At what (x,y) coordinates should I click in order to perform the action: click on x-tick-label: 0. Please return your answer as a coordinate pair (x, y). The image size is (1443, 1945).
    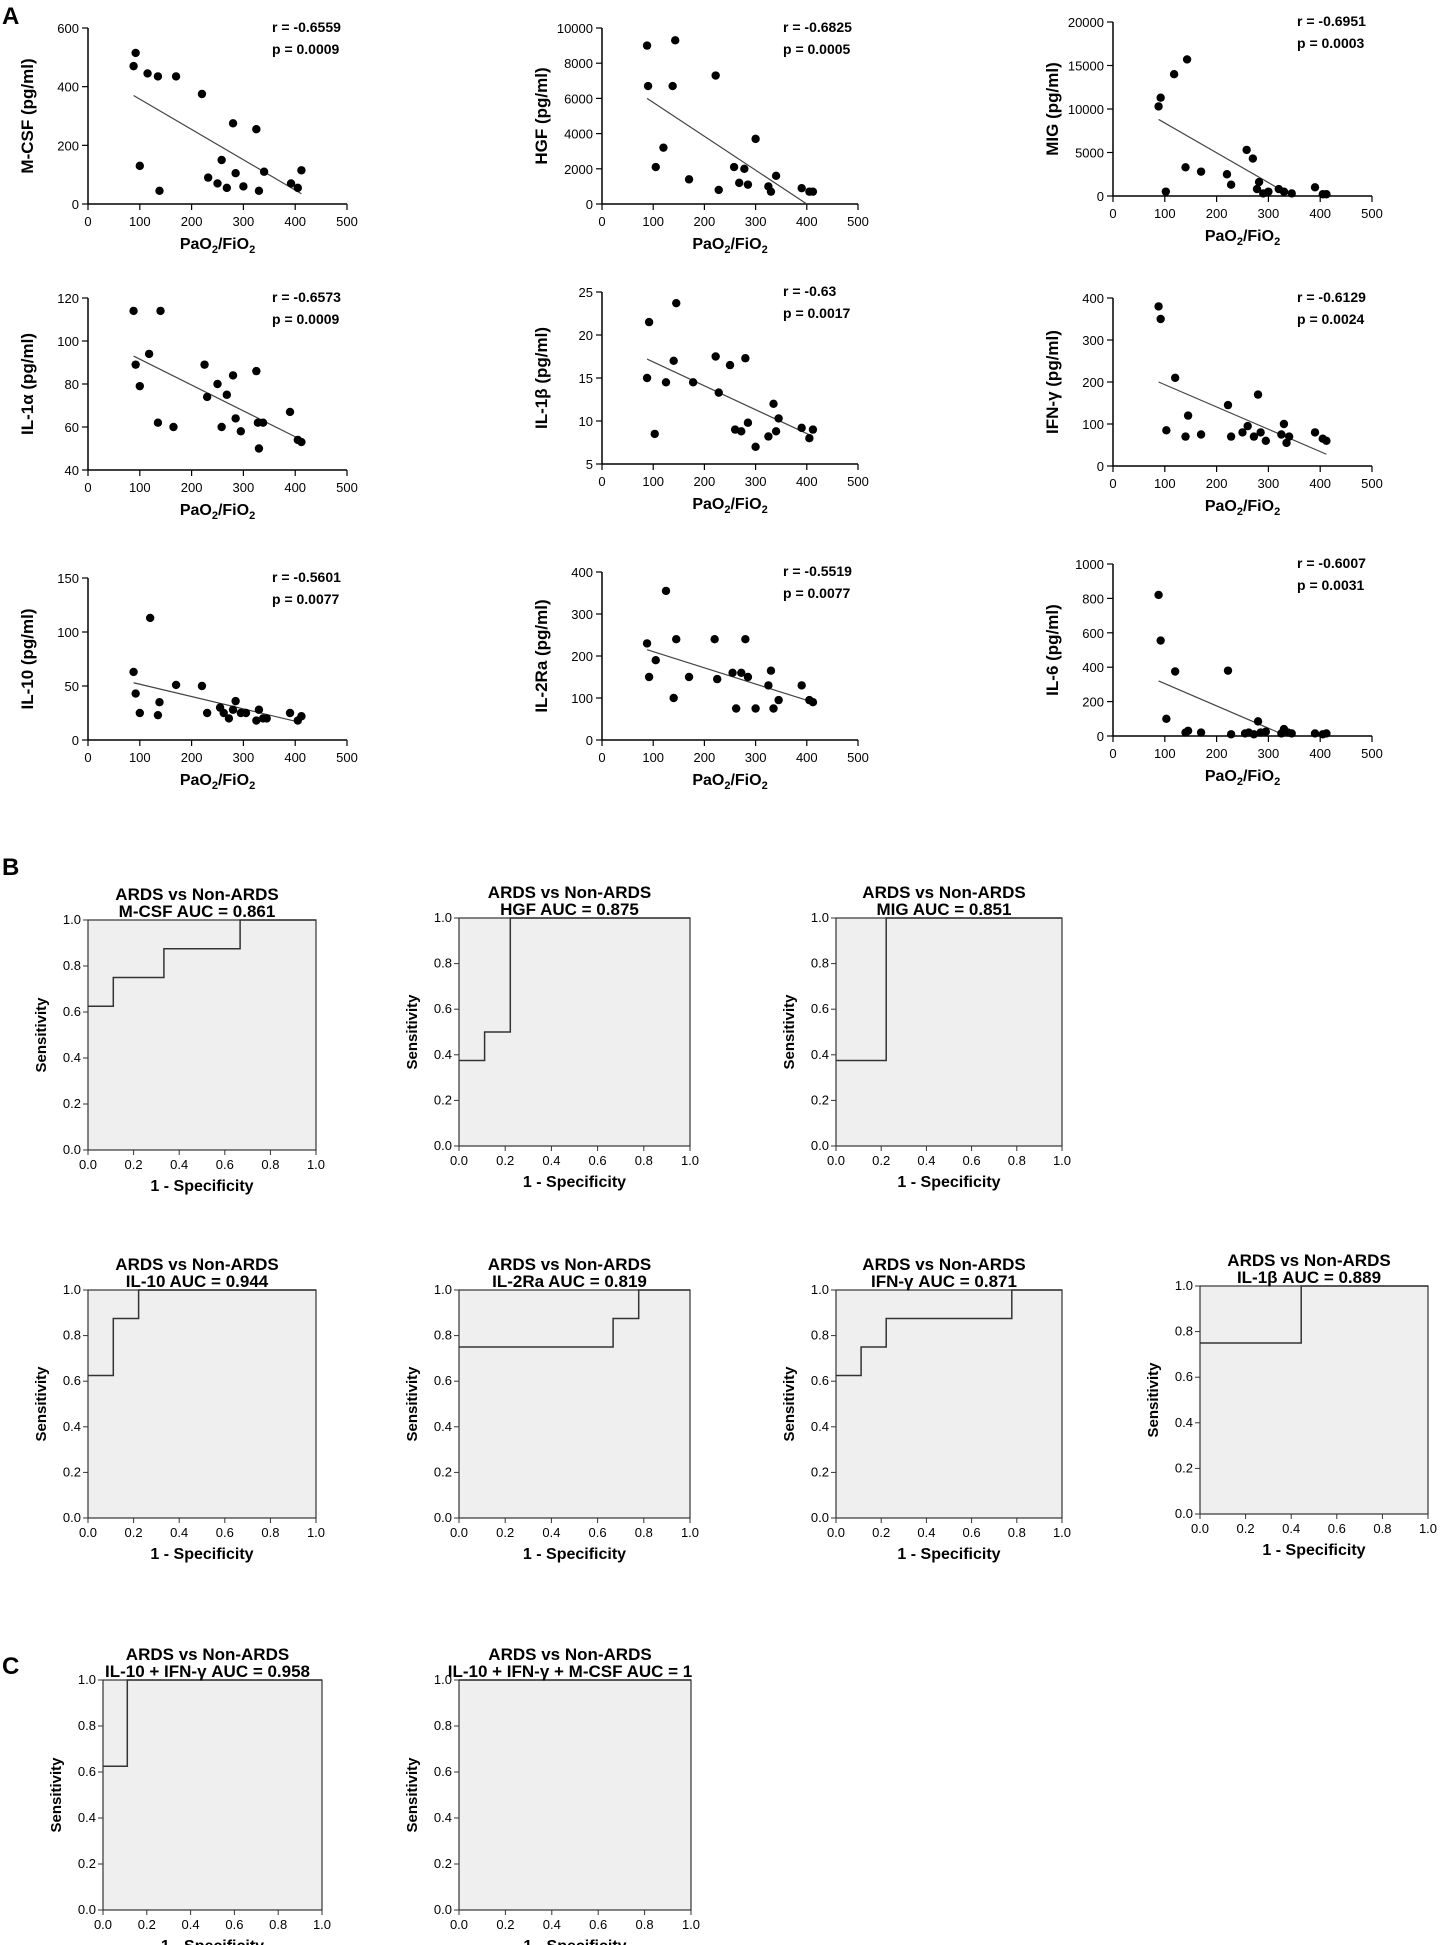
    Looking at the image, I should click on (87, 487).